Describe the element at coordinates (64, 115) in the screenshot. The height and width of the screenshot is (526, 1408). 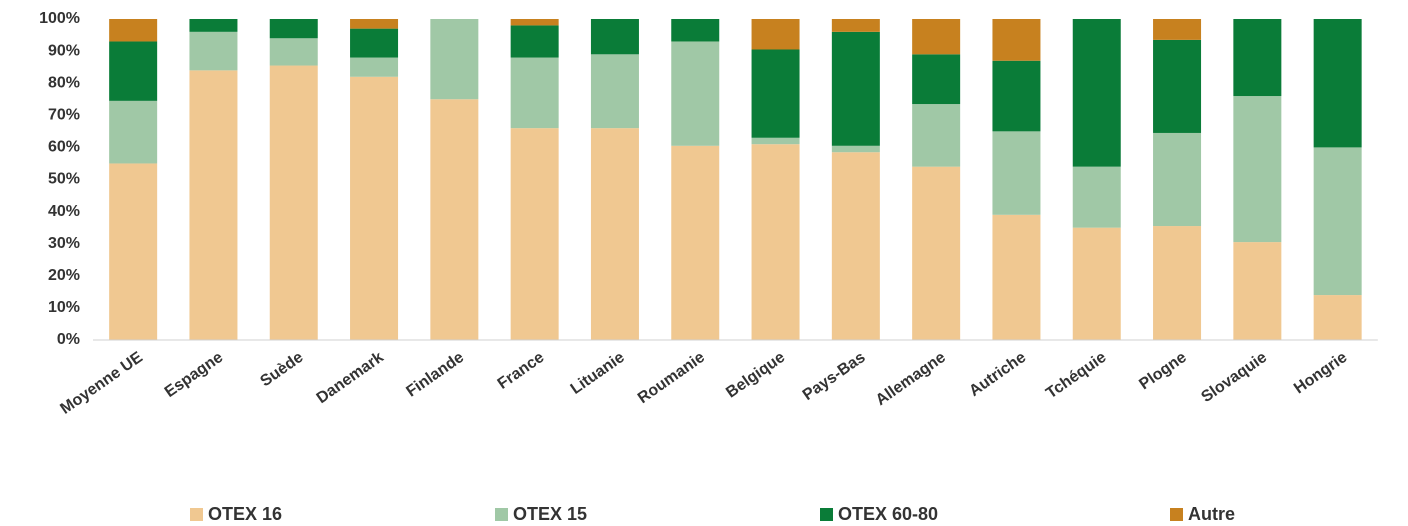
I see `y-tick-label: 70%` at that location.